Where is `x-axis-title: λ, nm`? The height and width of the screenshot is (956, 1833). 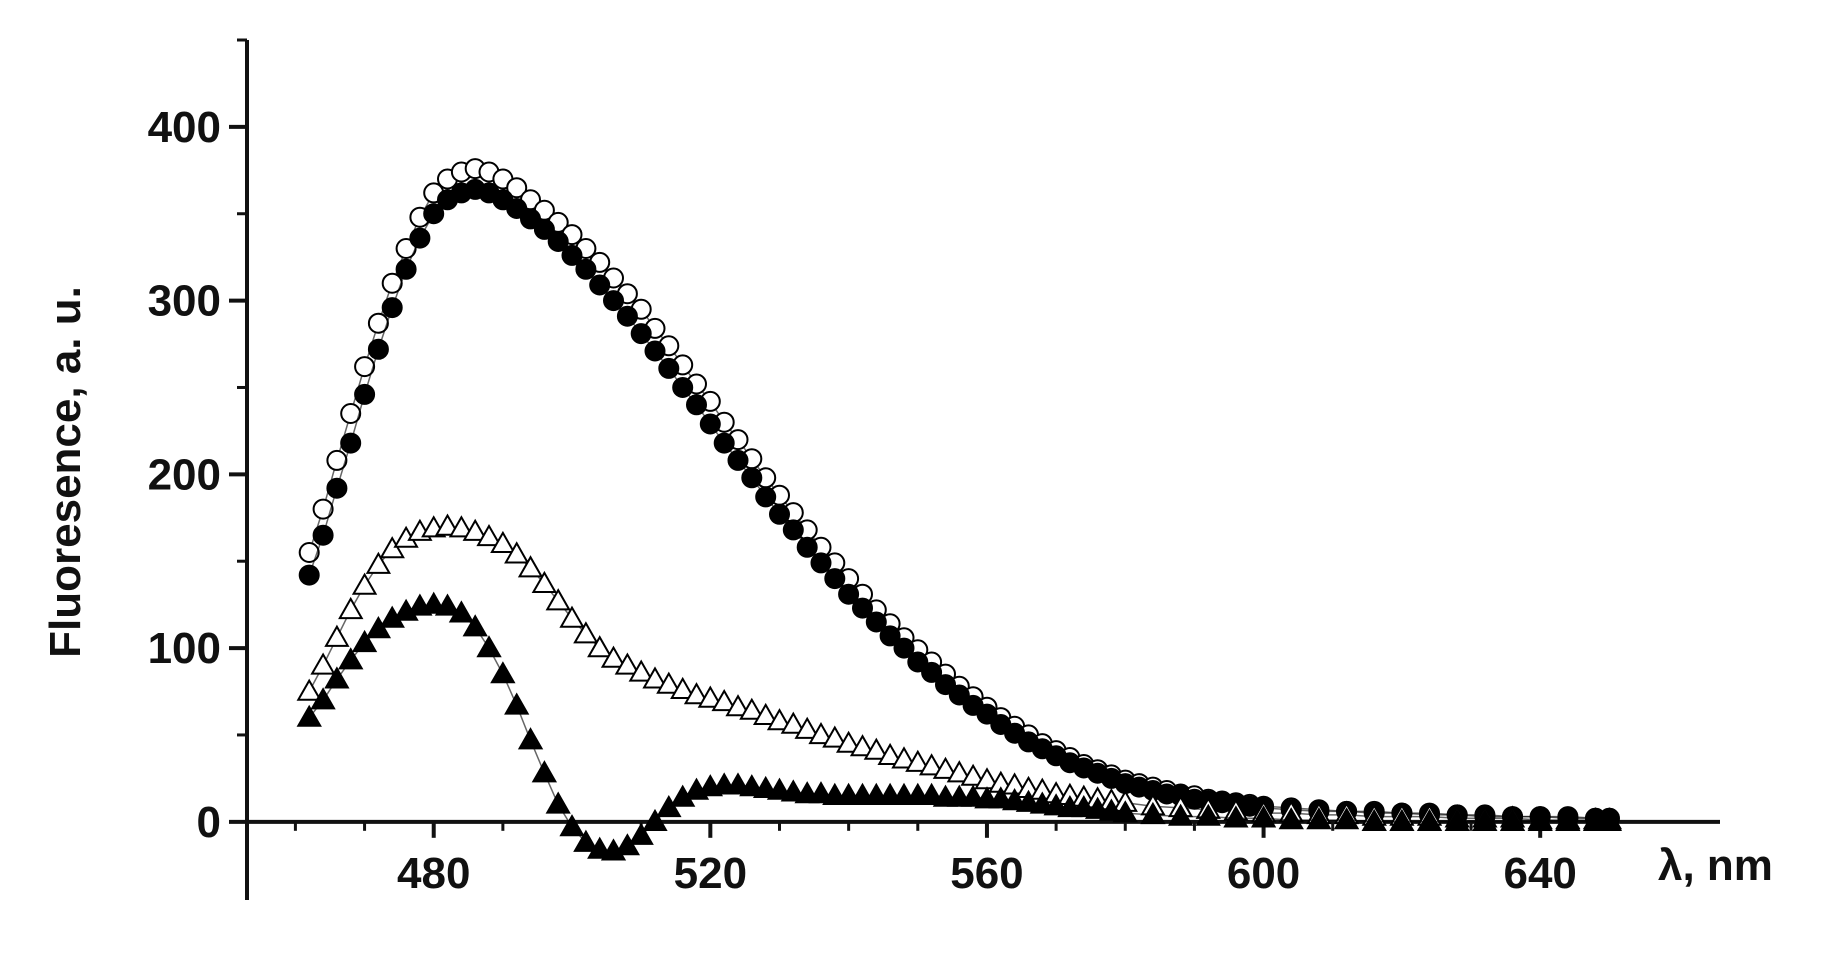 x-axis-title: λ, nm is located at coordinates (1715, 865).